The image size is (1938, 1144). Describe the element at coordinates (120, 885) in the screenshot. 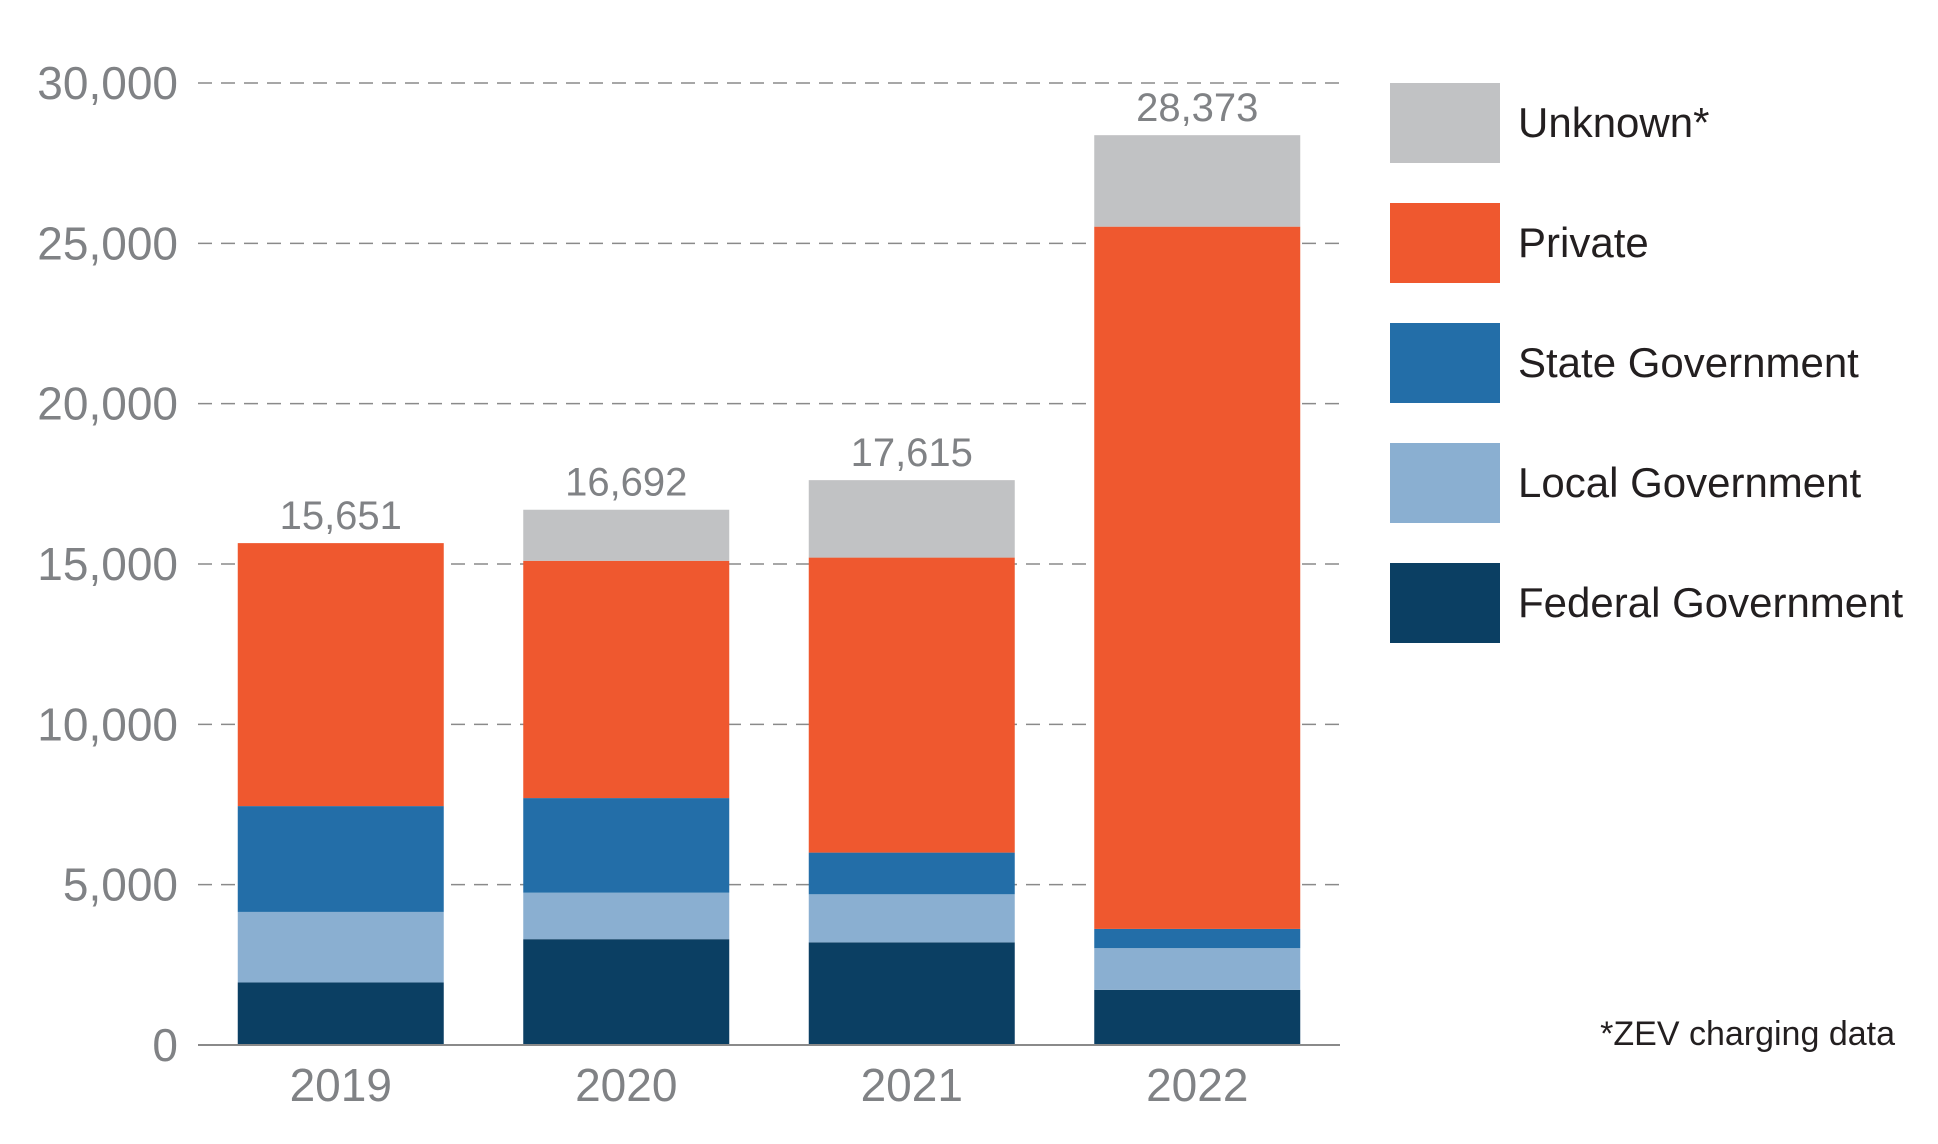

I see `y-tick-label: 5,000` at that location.